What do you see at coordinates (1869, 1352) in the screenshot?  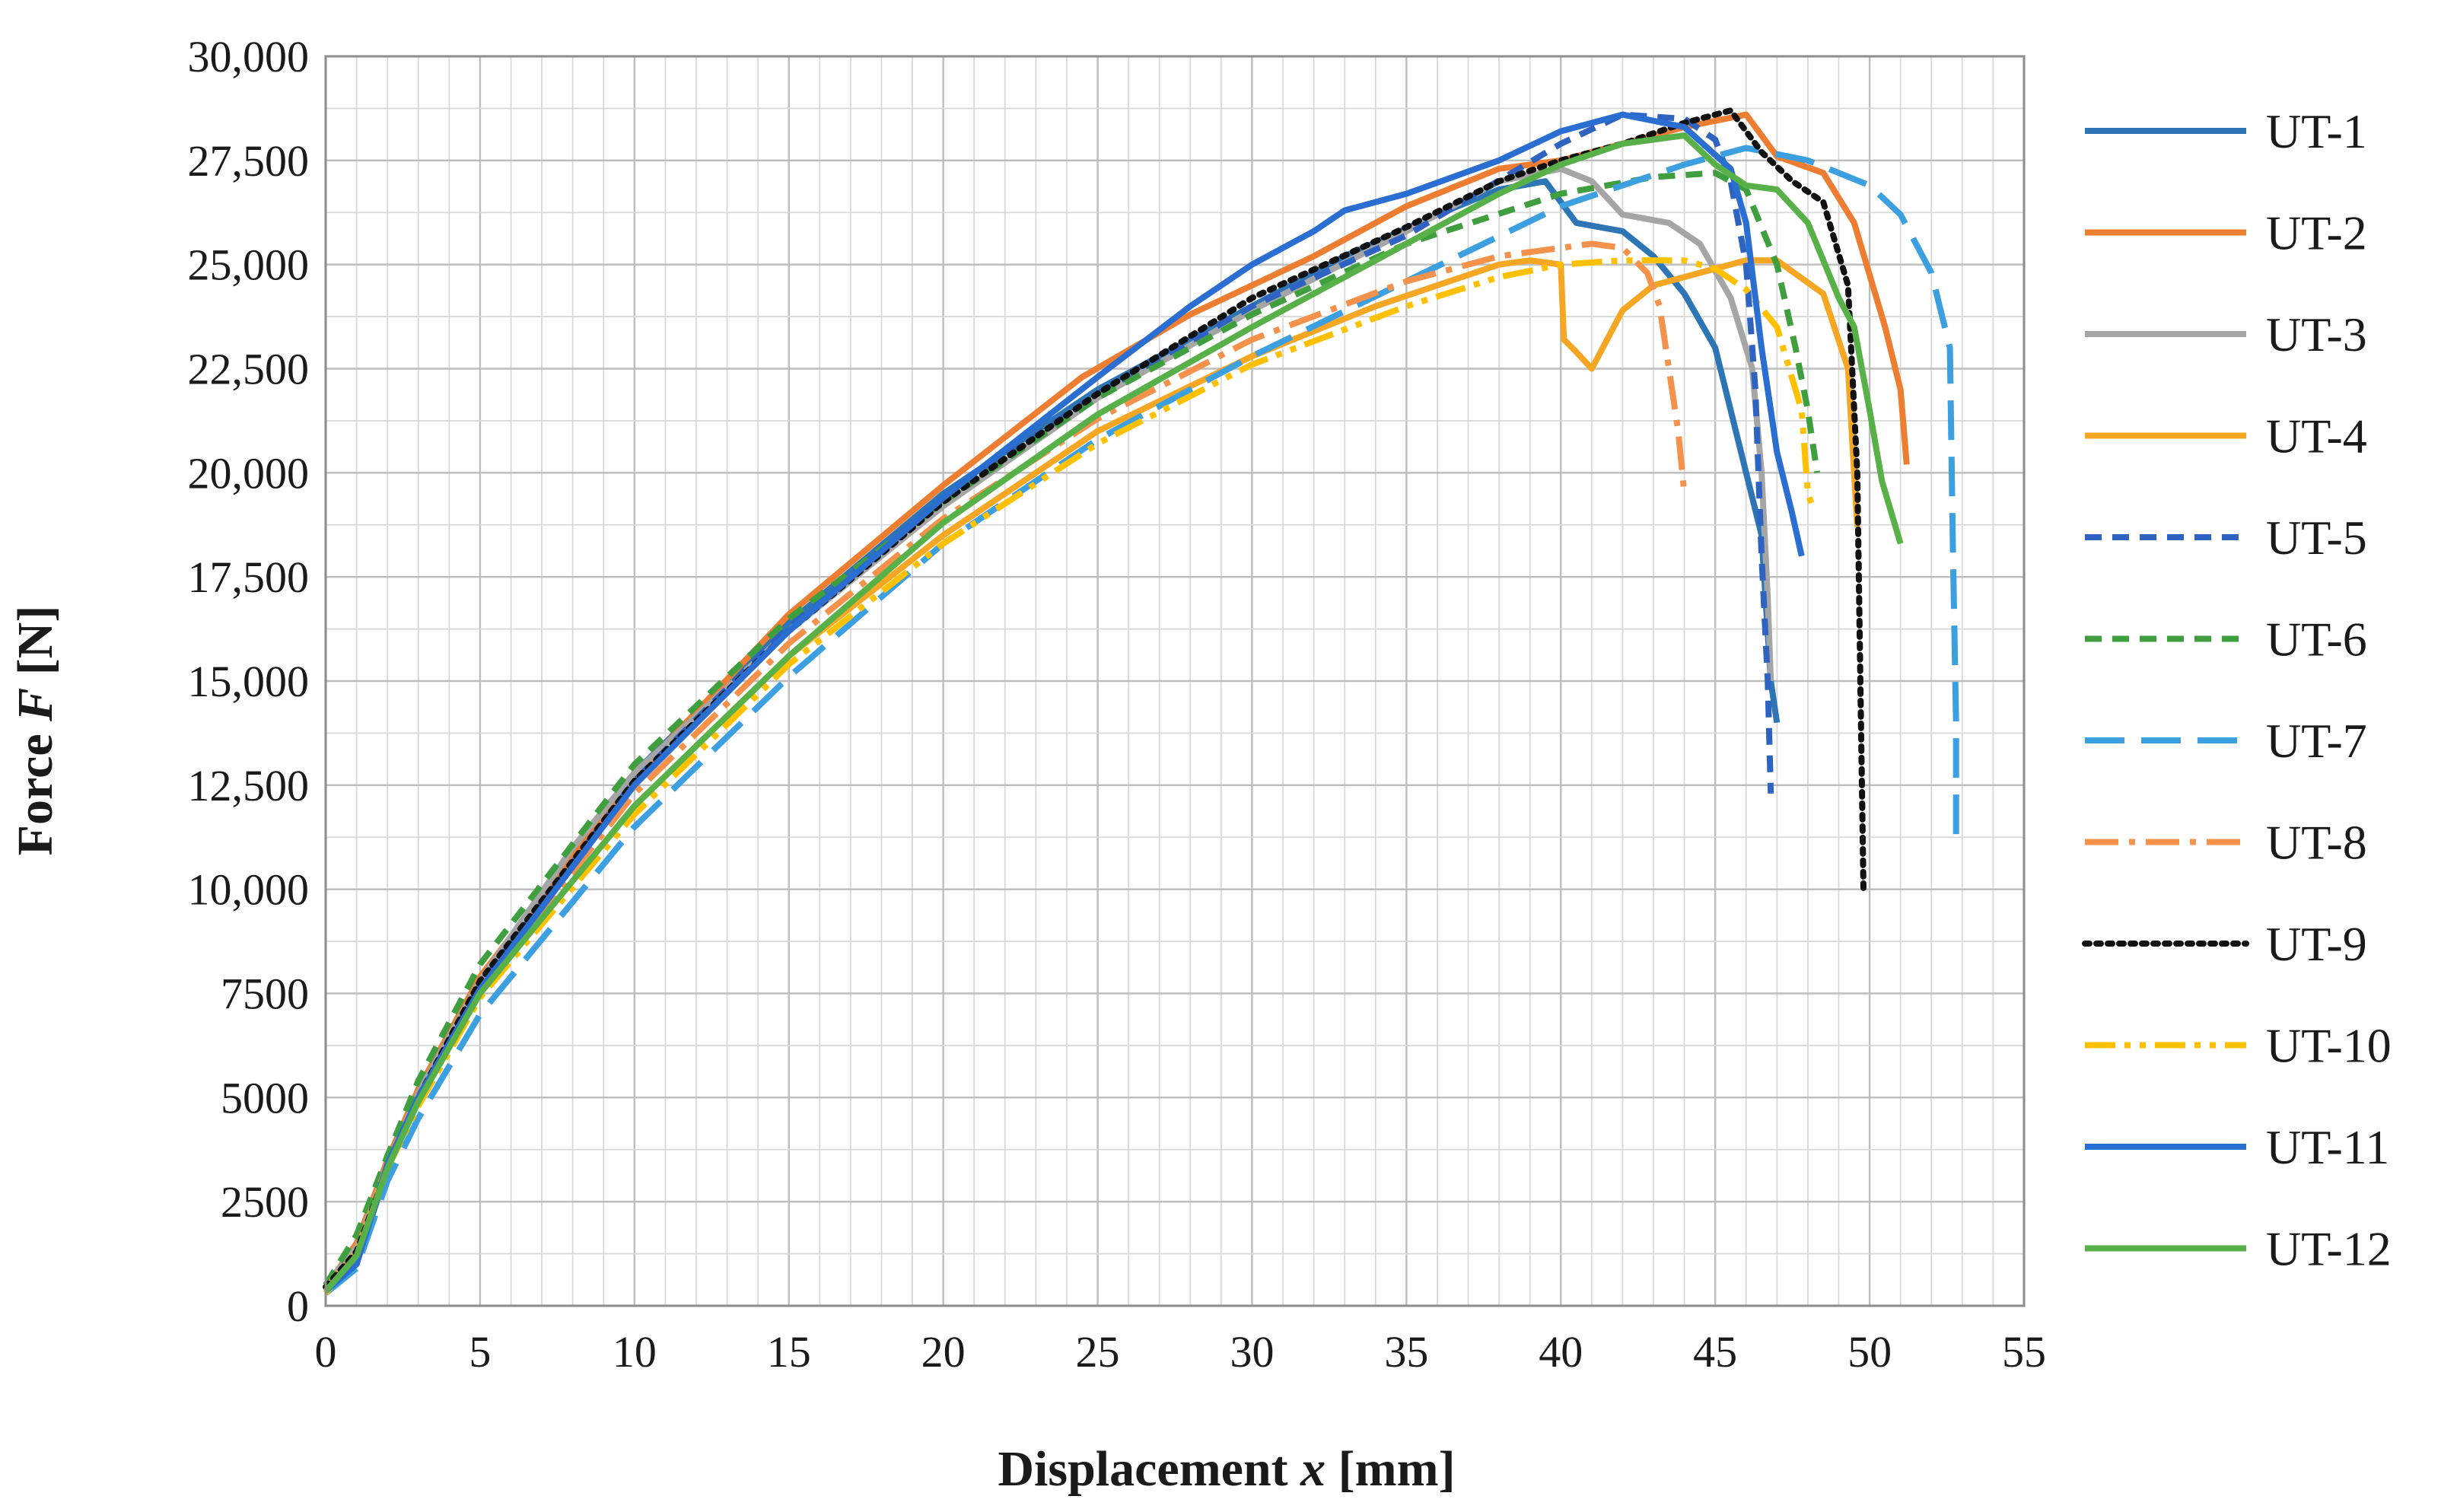 I see `x-tick-label: 50` at bounding box center [1869, 1352].